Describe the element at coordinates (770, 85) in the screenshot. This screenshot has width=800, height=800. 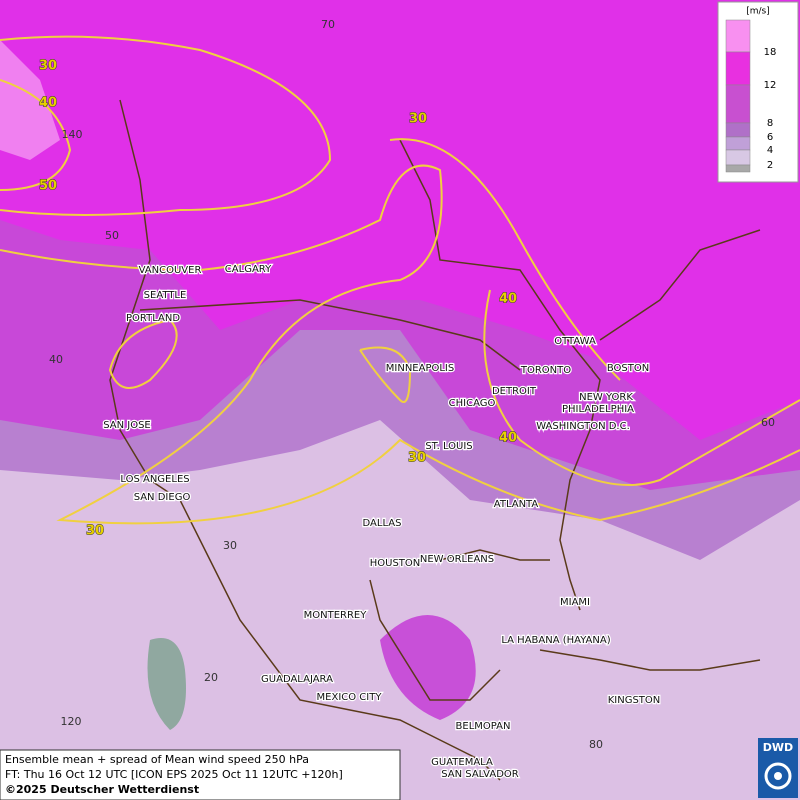
I see `legend-label: 12` at that location.